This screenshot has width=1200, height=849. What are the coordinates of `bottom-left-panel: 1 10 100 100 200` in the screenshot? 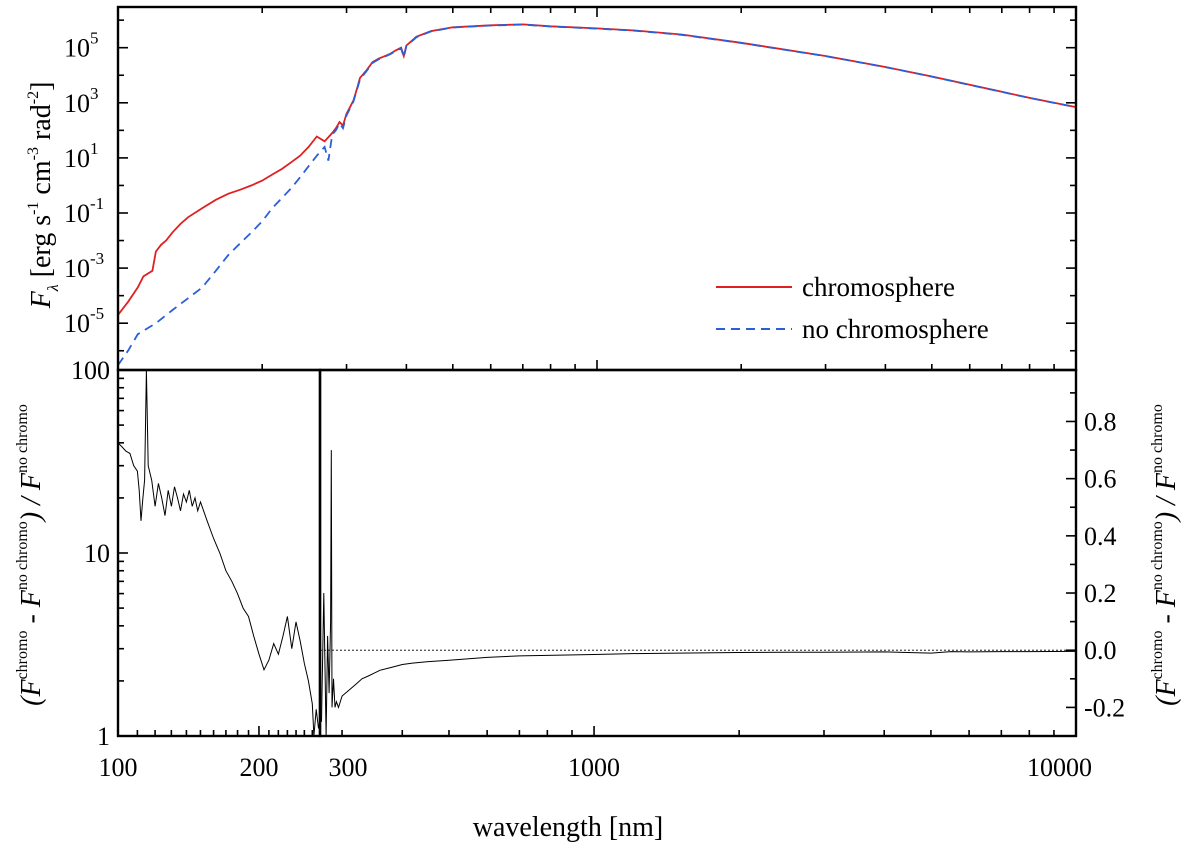 It's located at (196, 569).